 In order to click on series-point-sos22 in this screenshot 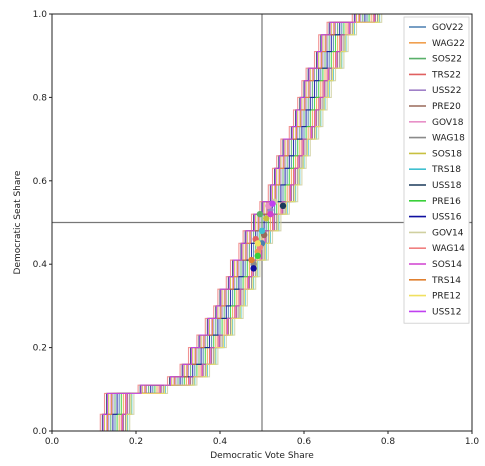, I will do `click(260, 214)`.